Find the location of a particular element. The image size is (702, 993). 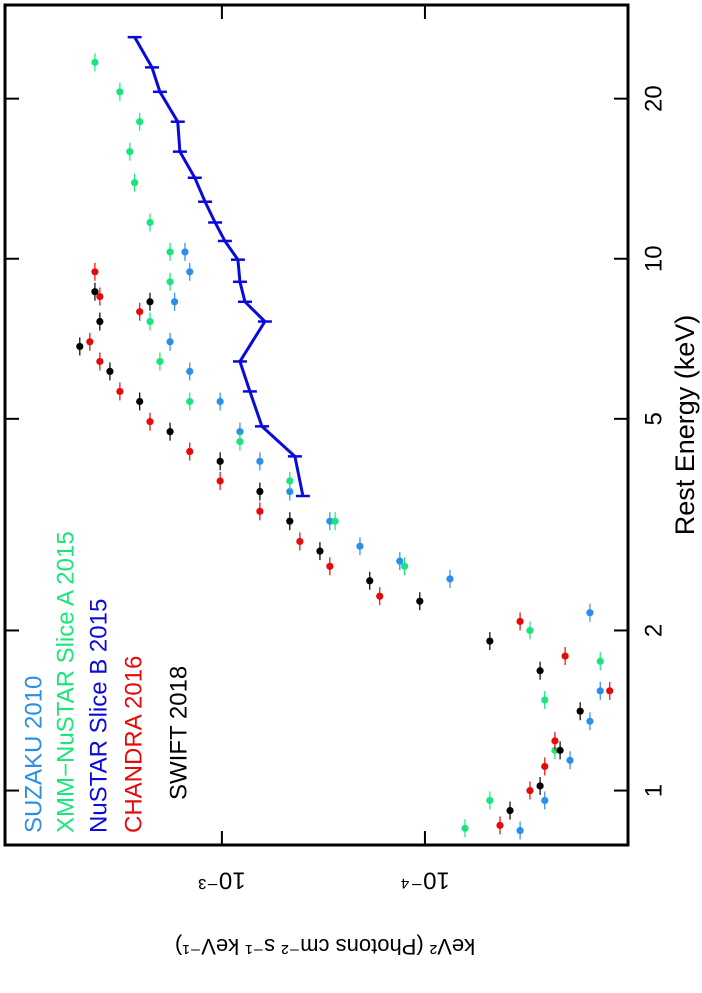

legend-entry: CHANDRA 2016 is located at coordinates (133, 744).